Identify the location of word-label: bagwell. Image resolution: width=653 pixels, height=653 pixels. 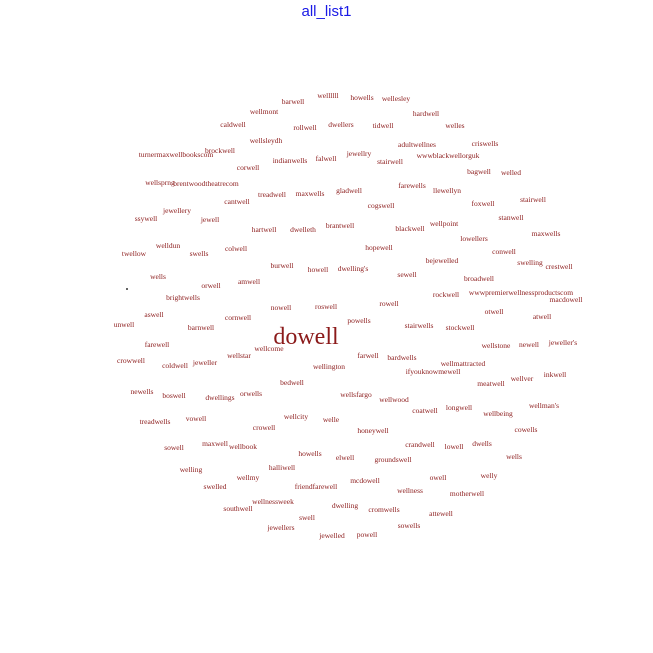
(479, 171).